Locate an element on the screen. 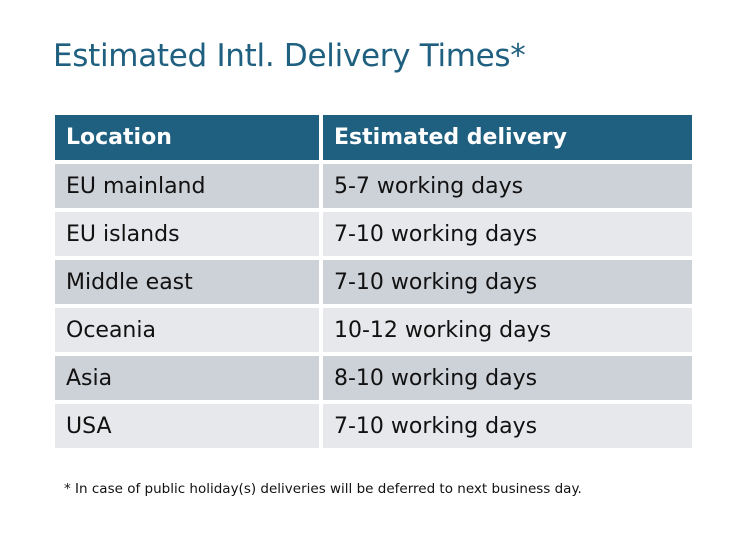 This screenshot has width=745, height=536. location-cell: EU islands is located at coordinates (187, 234).